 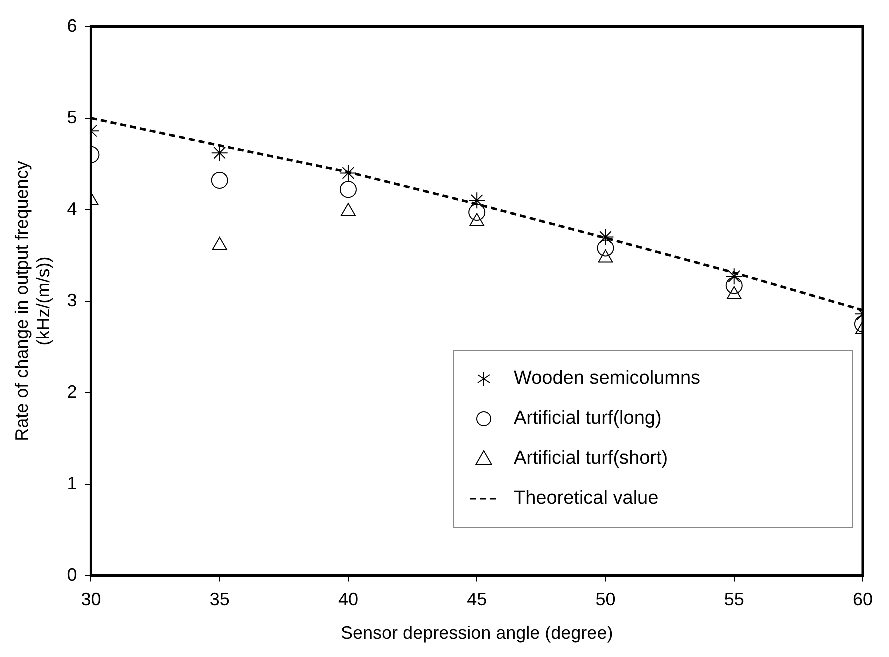 I want to click on x-tick-label: 55, so click(x=734, y=600).